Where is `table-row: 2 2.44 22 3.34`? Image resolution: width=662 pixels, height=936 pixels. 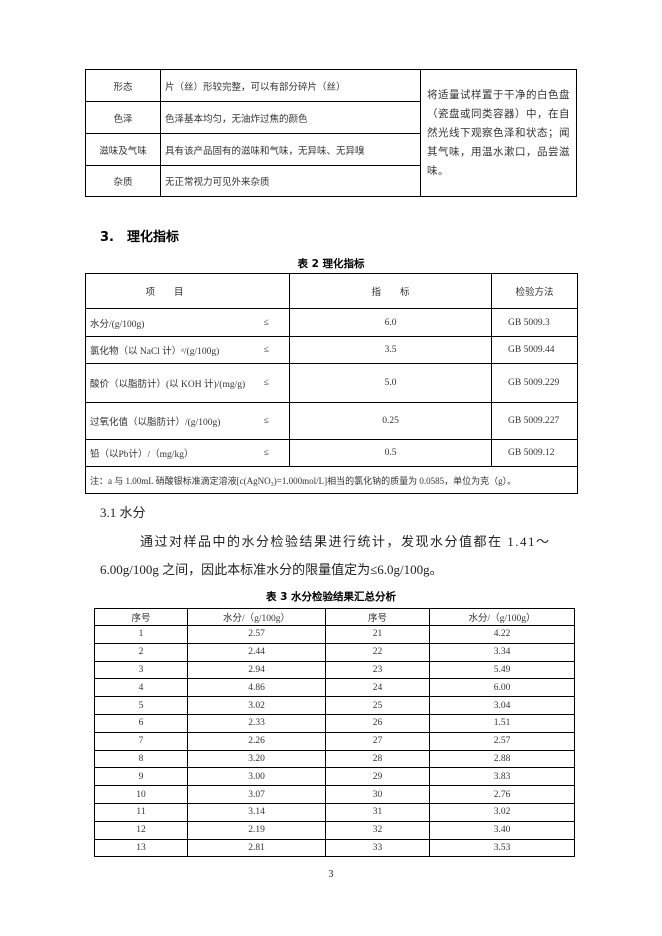 table-row: 2 2.44 22 3.34 is located at coordinates (334, 652).